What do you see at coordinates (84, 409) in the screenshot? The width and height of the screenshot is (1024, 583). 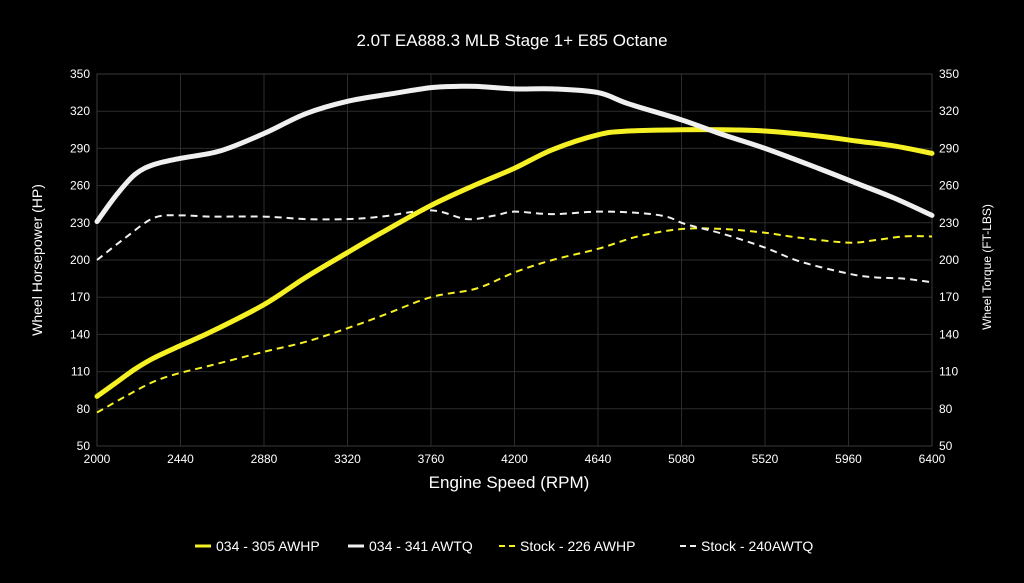 I see `y-left-tick-label: 80` at bounding box center [84, 409].